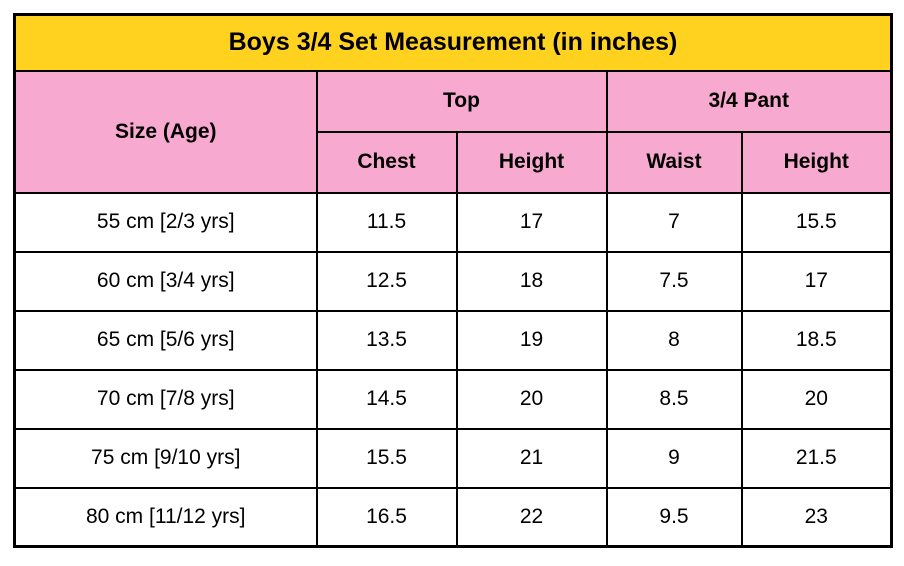 Image resolution: width=904 pixels, height=566 pixels. I want to click on waist-cell: 7.5, so click(674, 281).